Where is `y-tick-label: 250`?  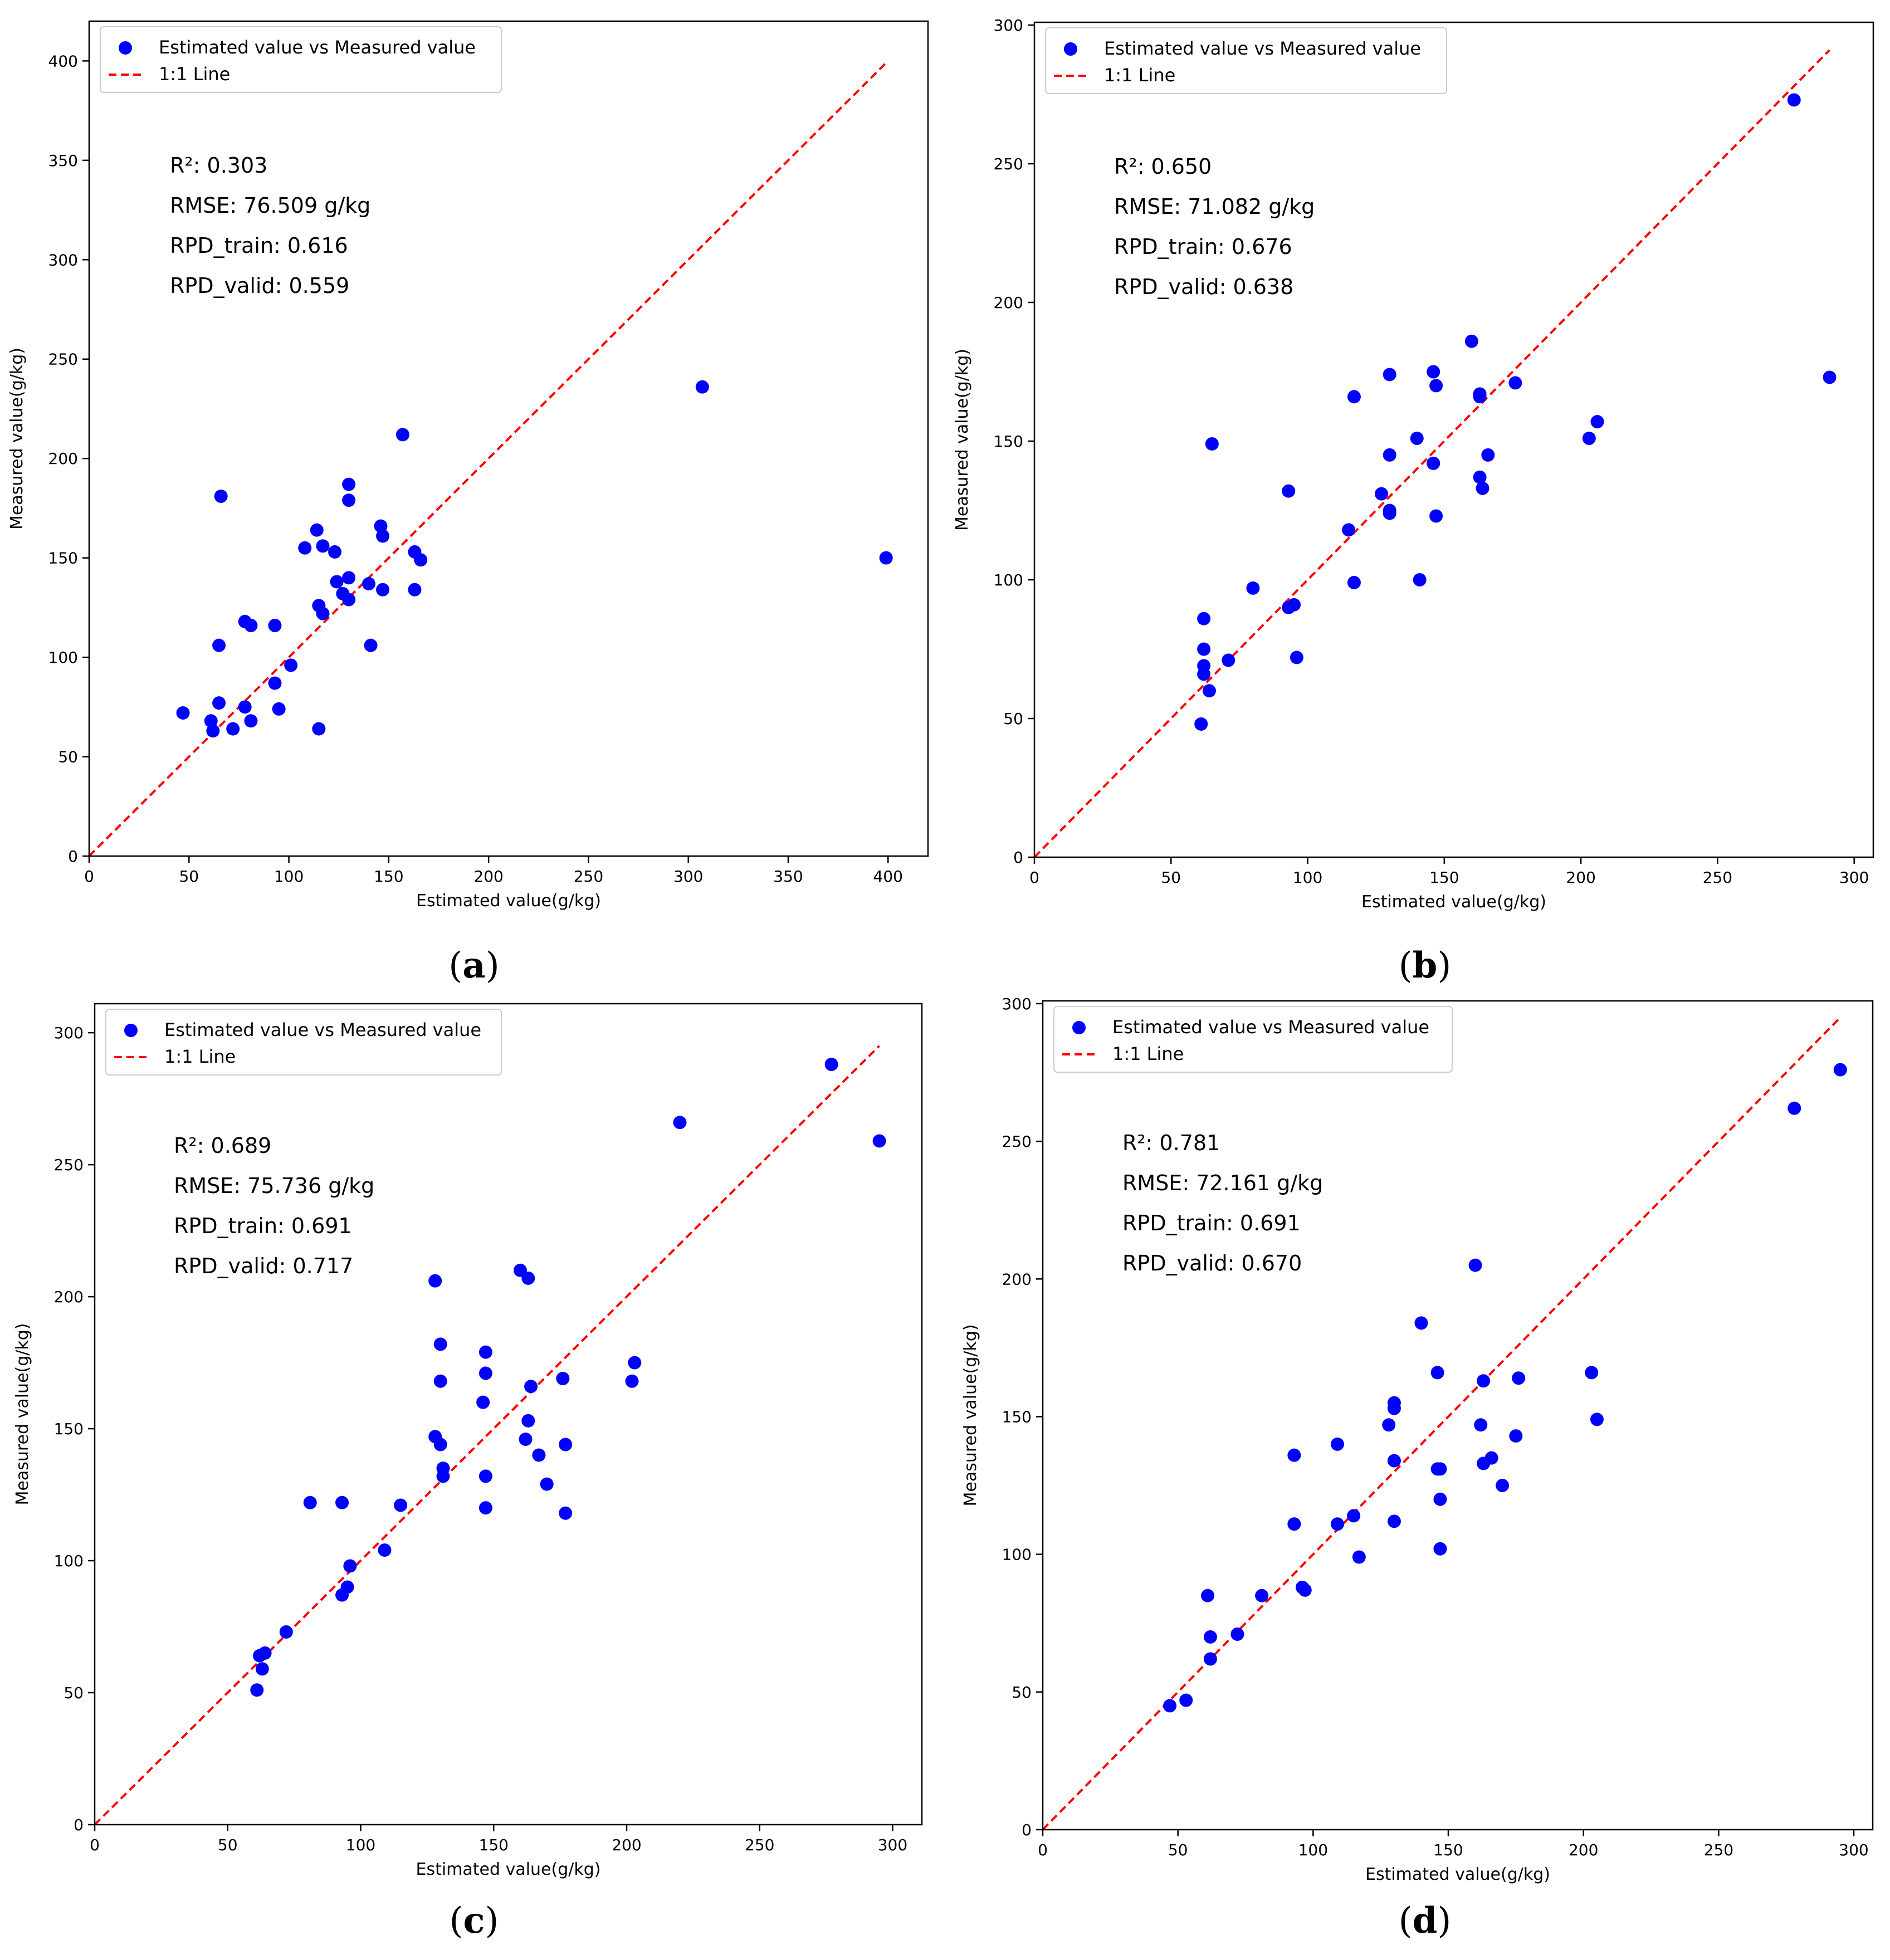 y-tick-label: 250 is located at coordinates (1008, 164).